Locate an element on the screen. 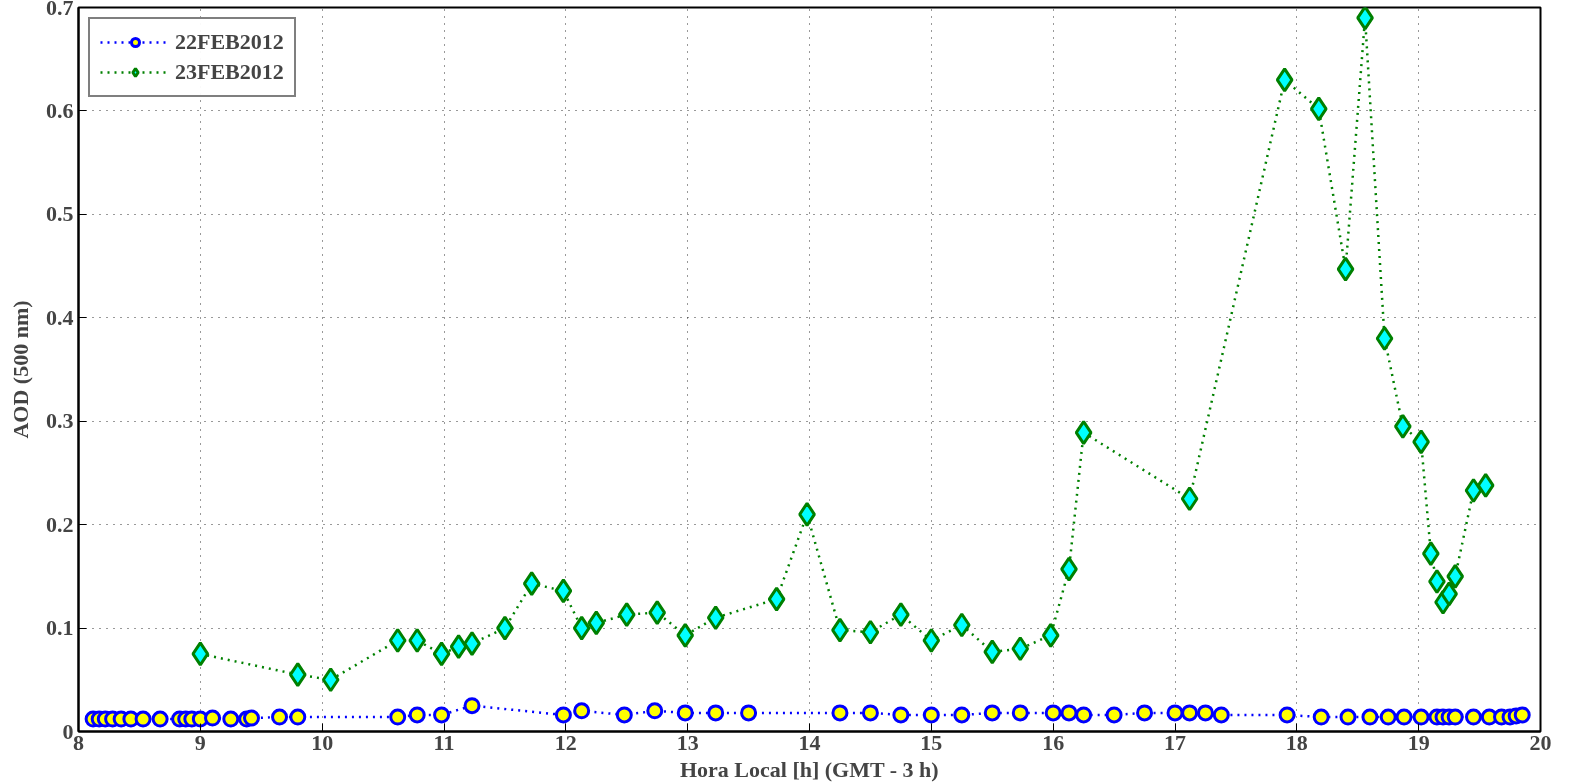 Image resolution: width=1569 pixels, height=784 pixels. x-tick-label: 12 is located at coordinates (565, 742).